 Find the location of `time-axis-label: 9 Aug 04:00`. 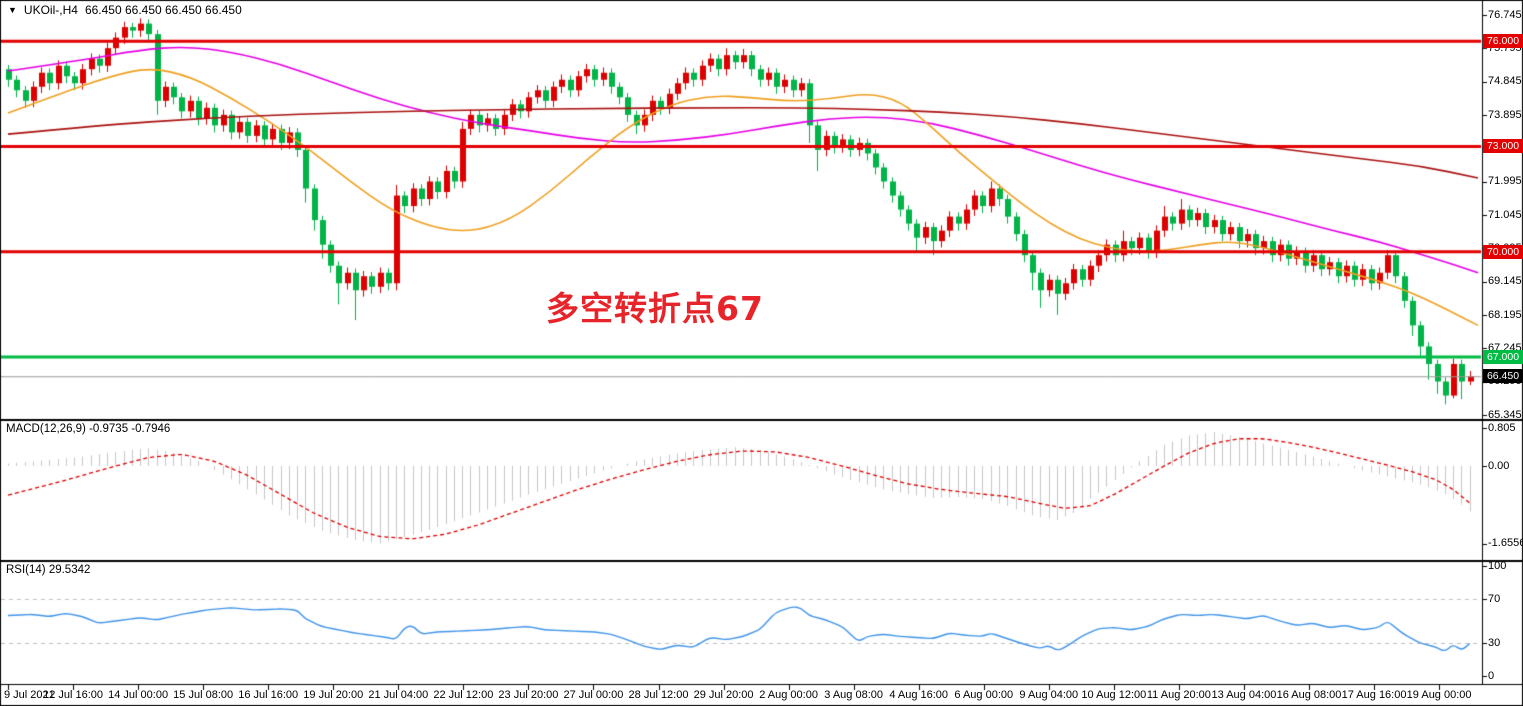

time-axis-label: 9 Aug 04:00 is located at coordinates (1049, 695).